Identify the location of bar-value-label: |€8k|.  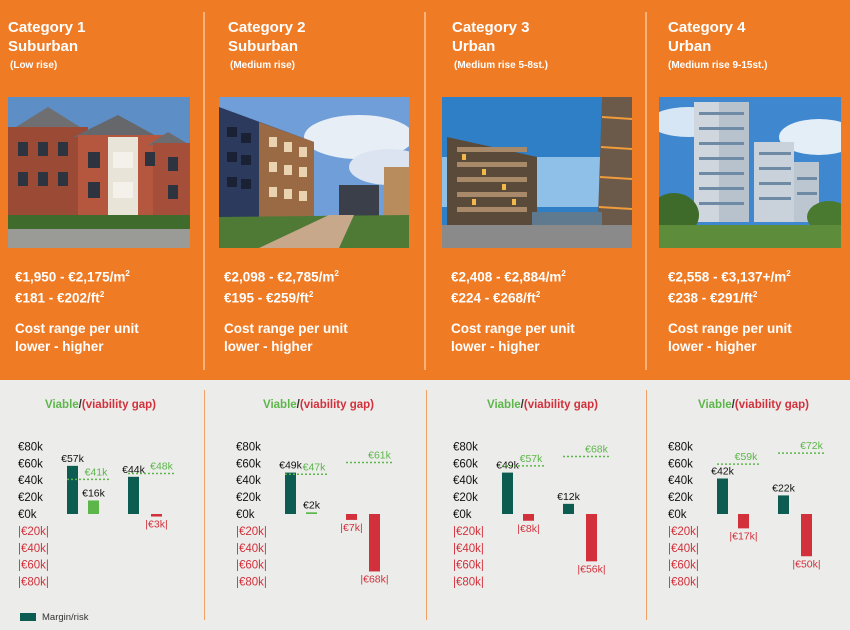
(528, 529).